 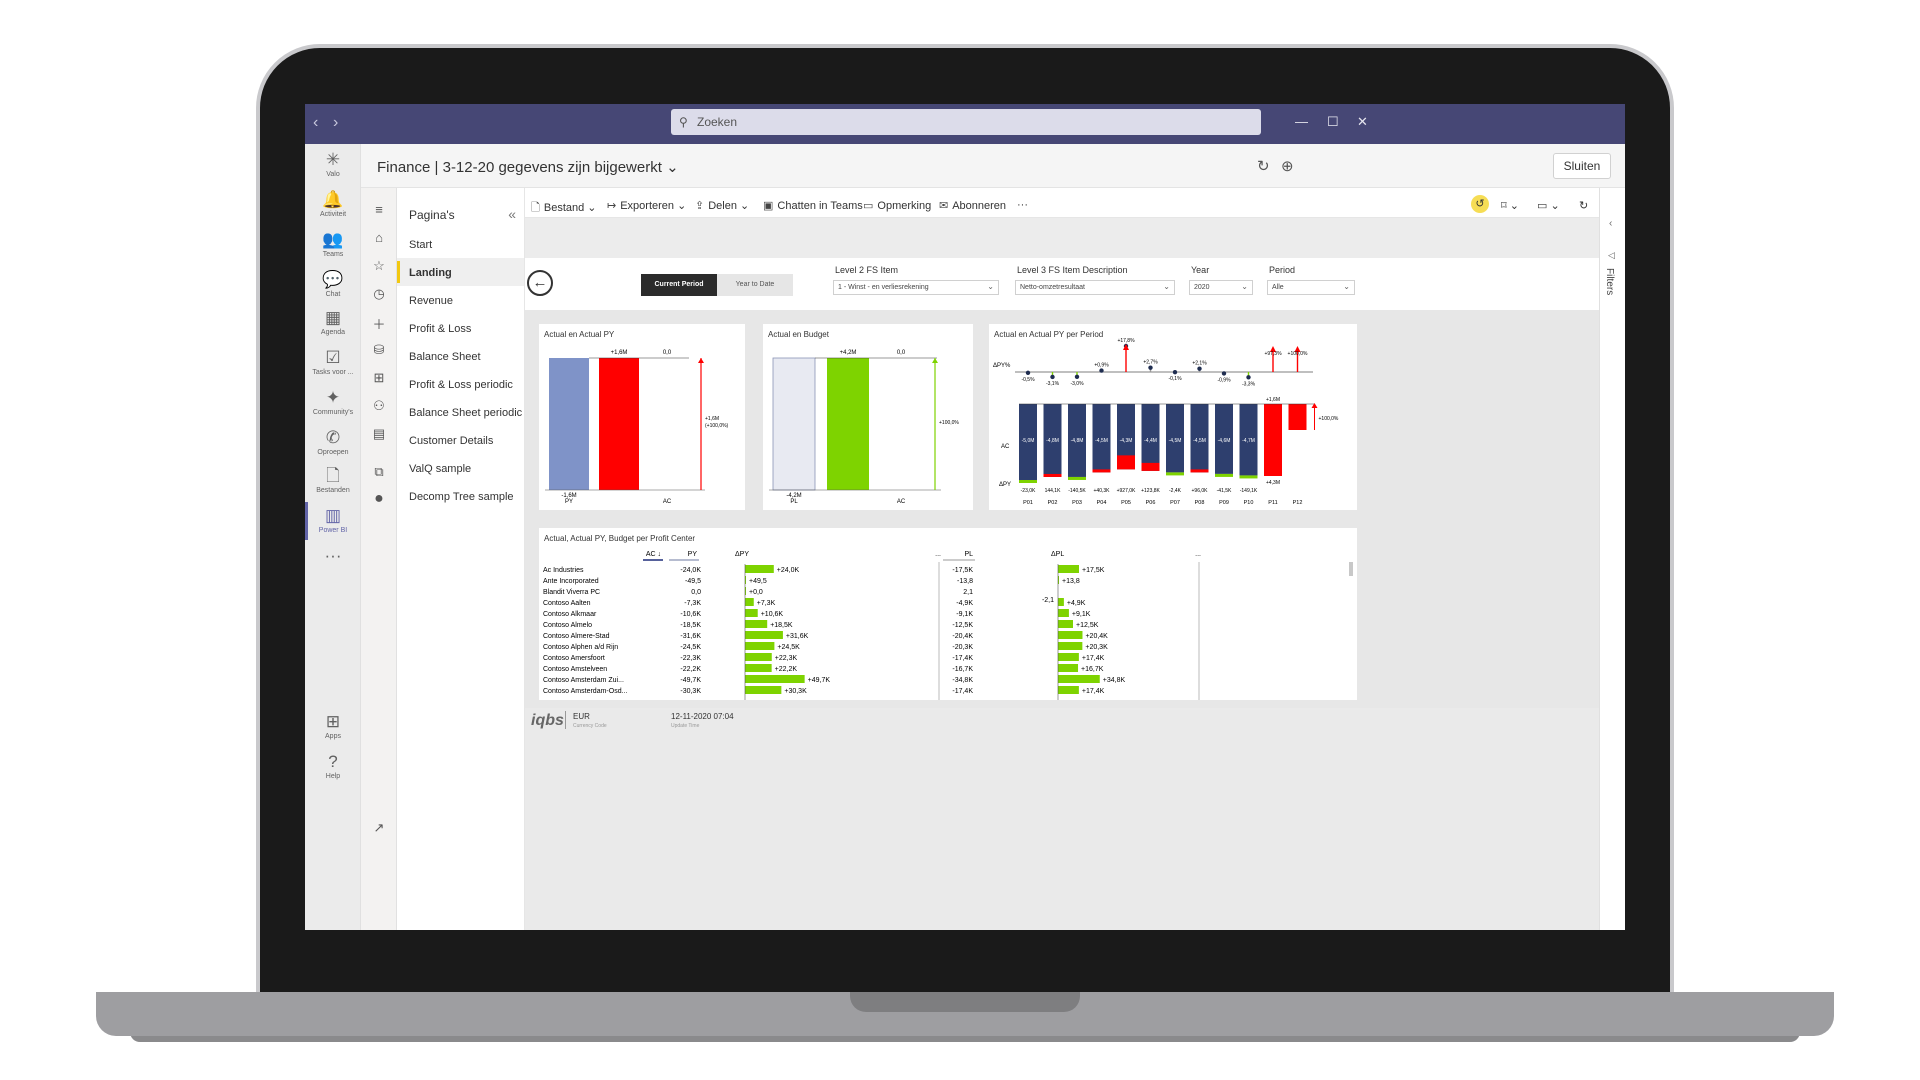 What do you see at coordinates (379, 471) in the screenshot?
I see `workspace-icon: ⧉` at bounding box center [379, 471].